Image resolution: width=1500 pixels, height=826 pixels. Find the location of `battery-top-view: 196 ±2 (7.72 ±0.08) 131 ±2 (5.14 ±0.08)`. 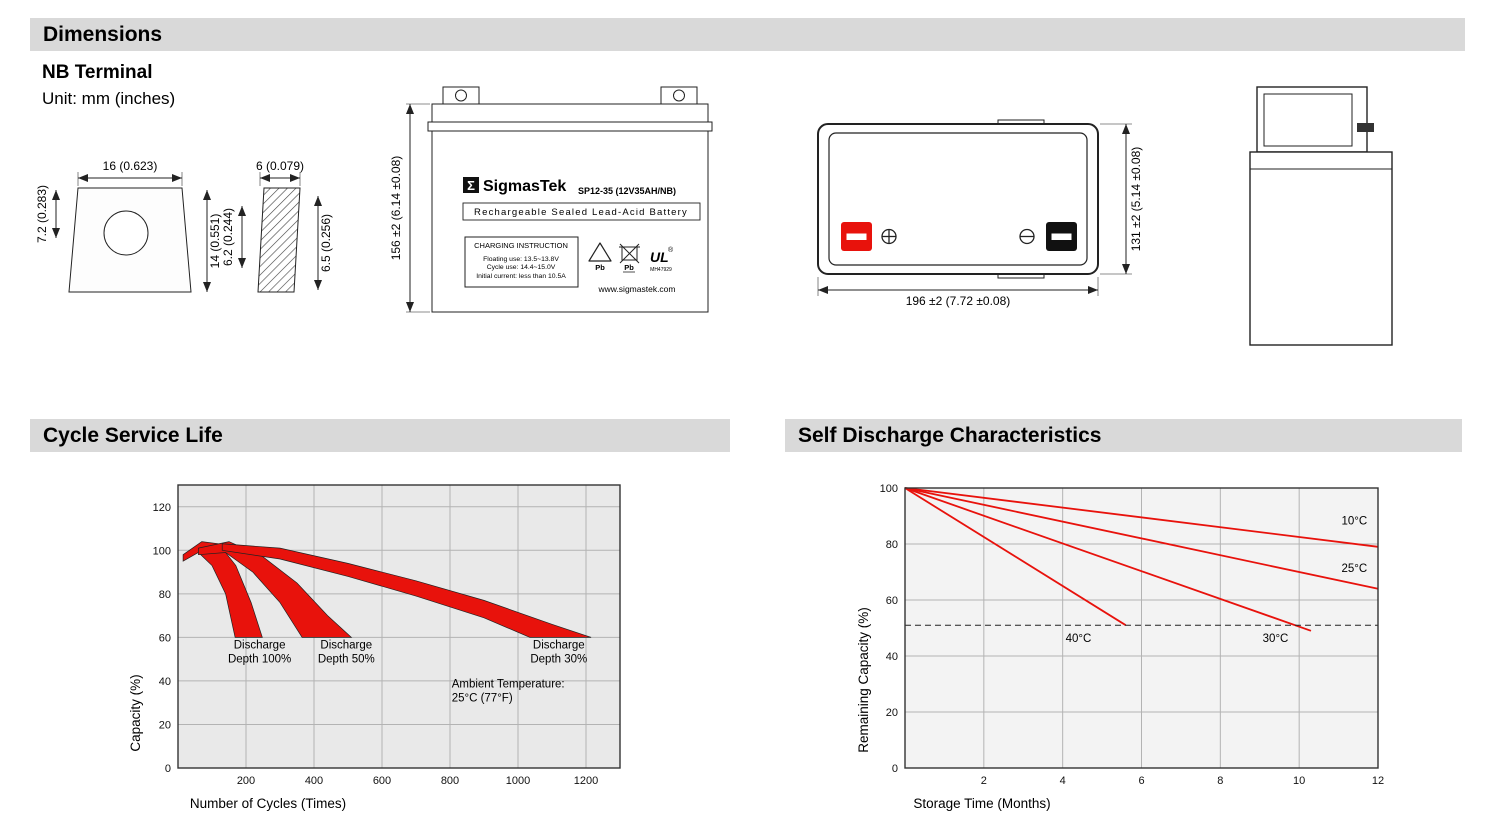

battery-top-view: 196 ±2 (7.72 ±0.08) 131 ±2 (5.14 ±0.08) is located at coordinates (980, 213).